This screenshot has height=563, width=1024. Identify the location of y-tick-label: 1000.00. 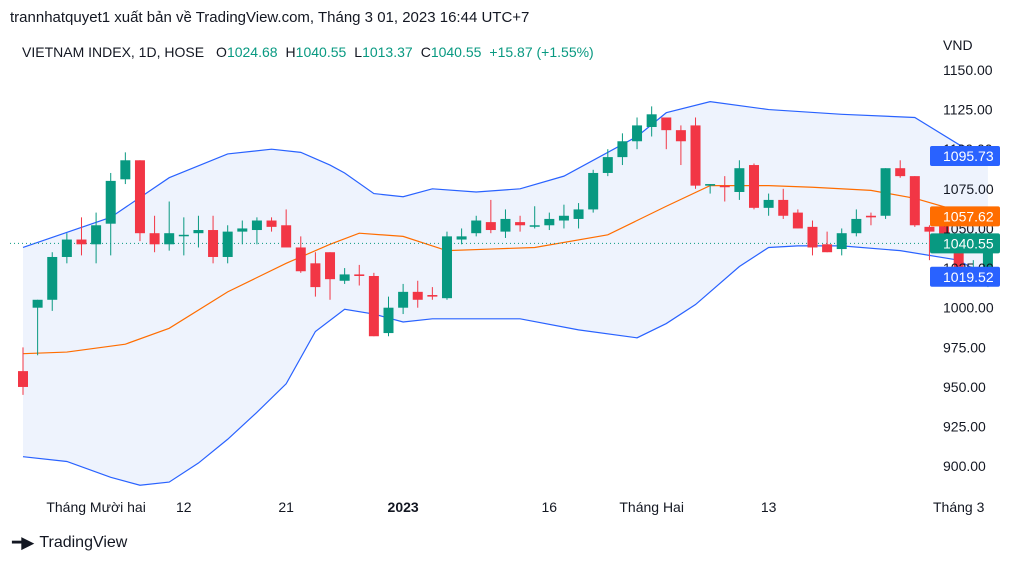
(968, 308).